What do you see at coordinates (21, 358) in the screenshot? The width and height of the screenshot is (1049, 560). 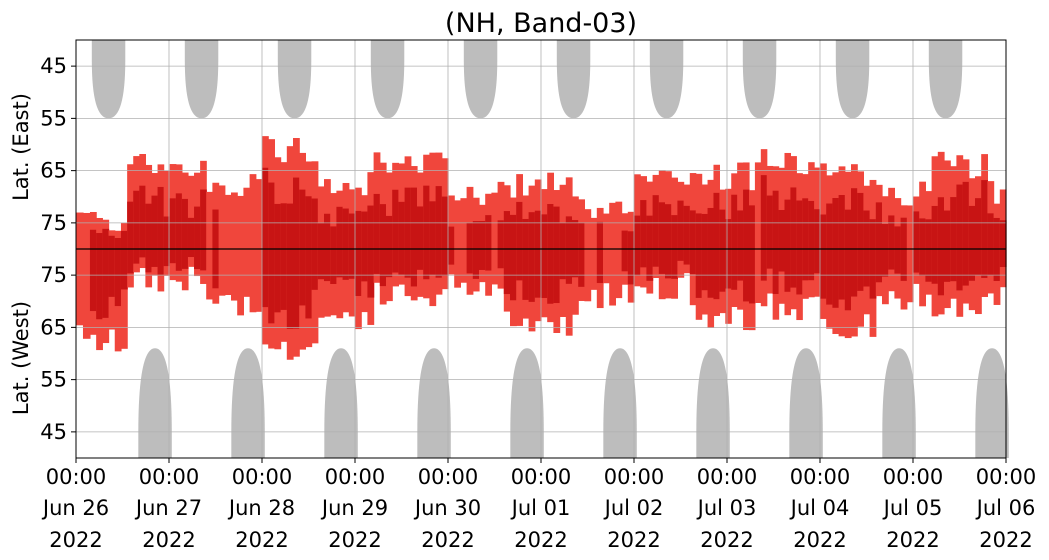 I see `y-label-west: Lat. (West)` at bounding box center [21, 358].